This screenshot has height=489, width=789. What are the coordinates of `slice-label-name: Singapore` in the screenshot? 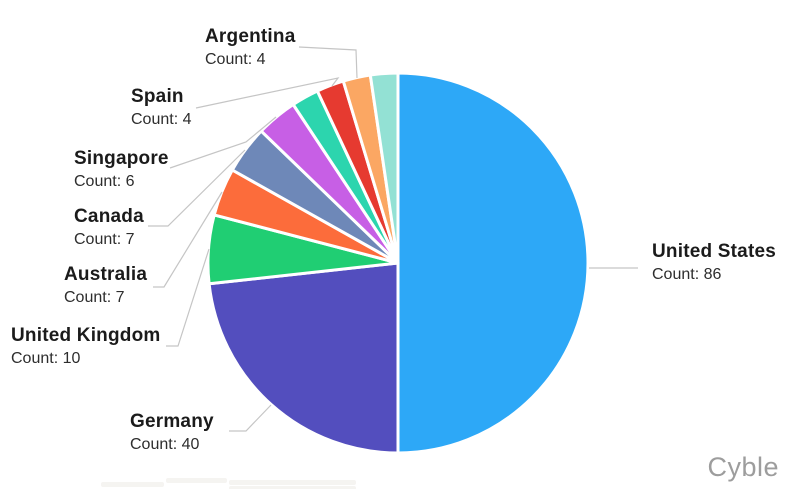 It's located at (121, 158).